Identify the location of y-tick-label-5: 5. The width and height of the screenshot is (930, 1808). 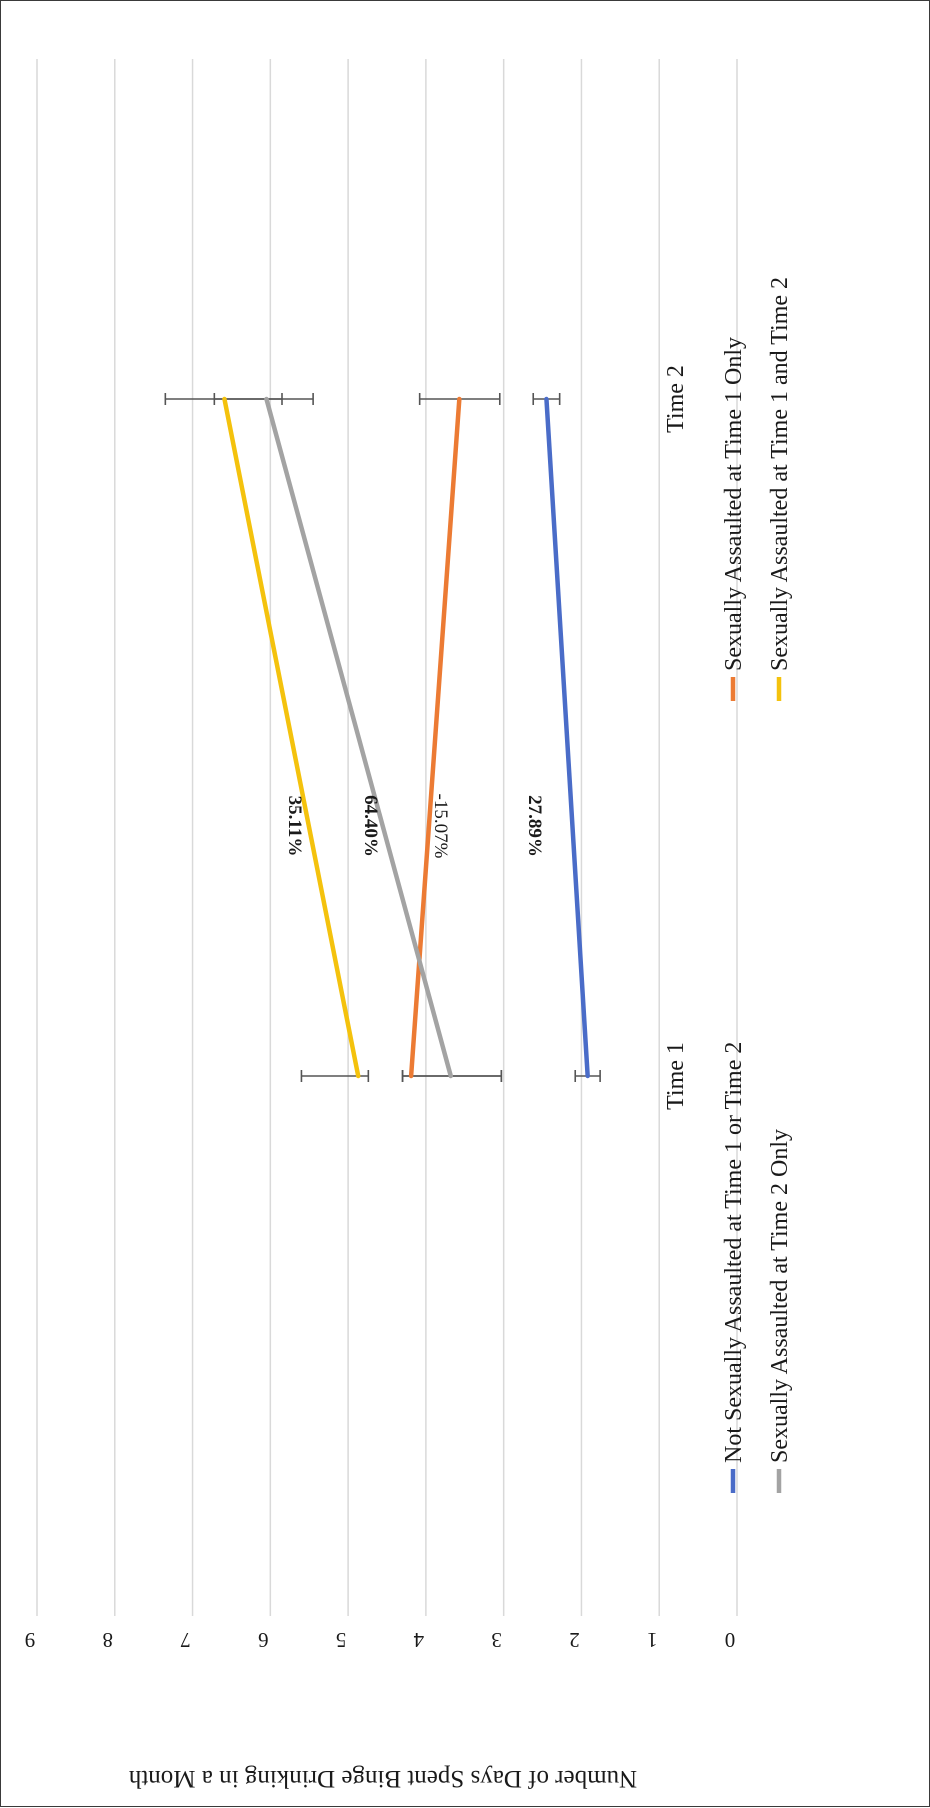
(341, 1640).